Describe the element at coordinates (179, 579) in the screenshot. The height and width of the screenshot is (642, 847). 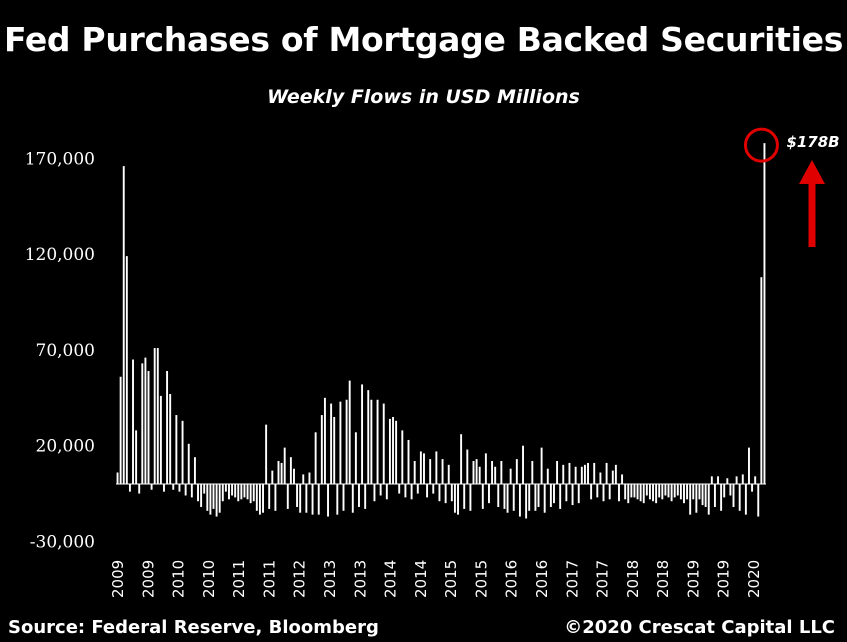
I see `x-tick-label: 2010` at that location.